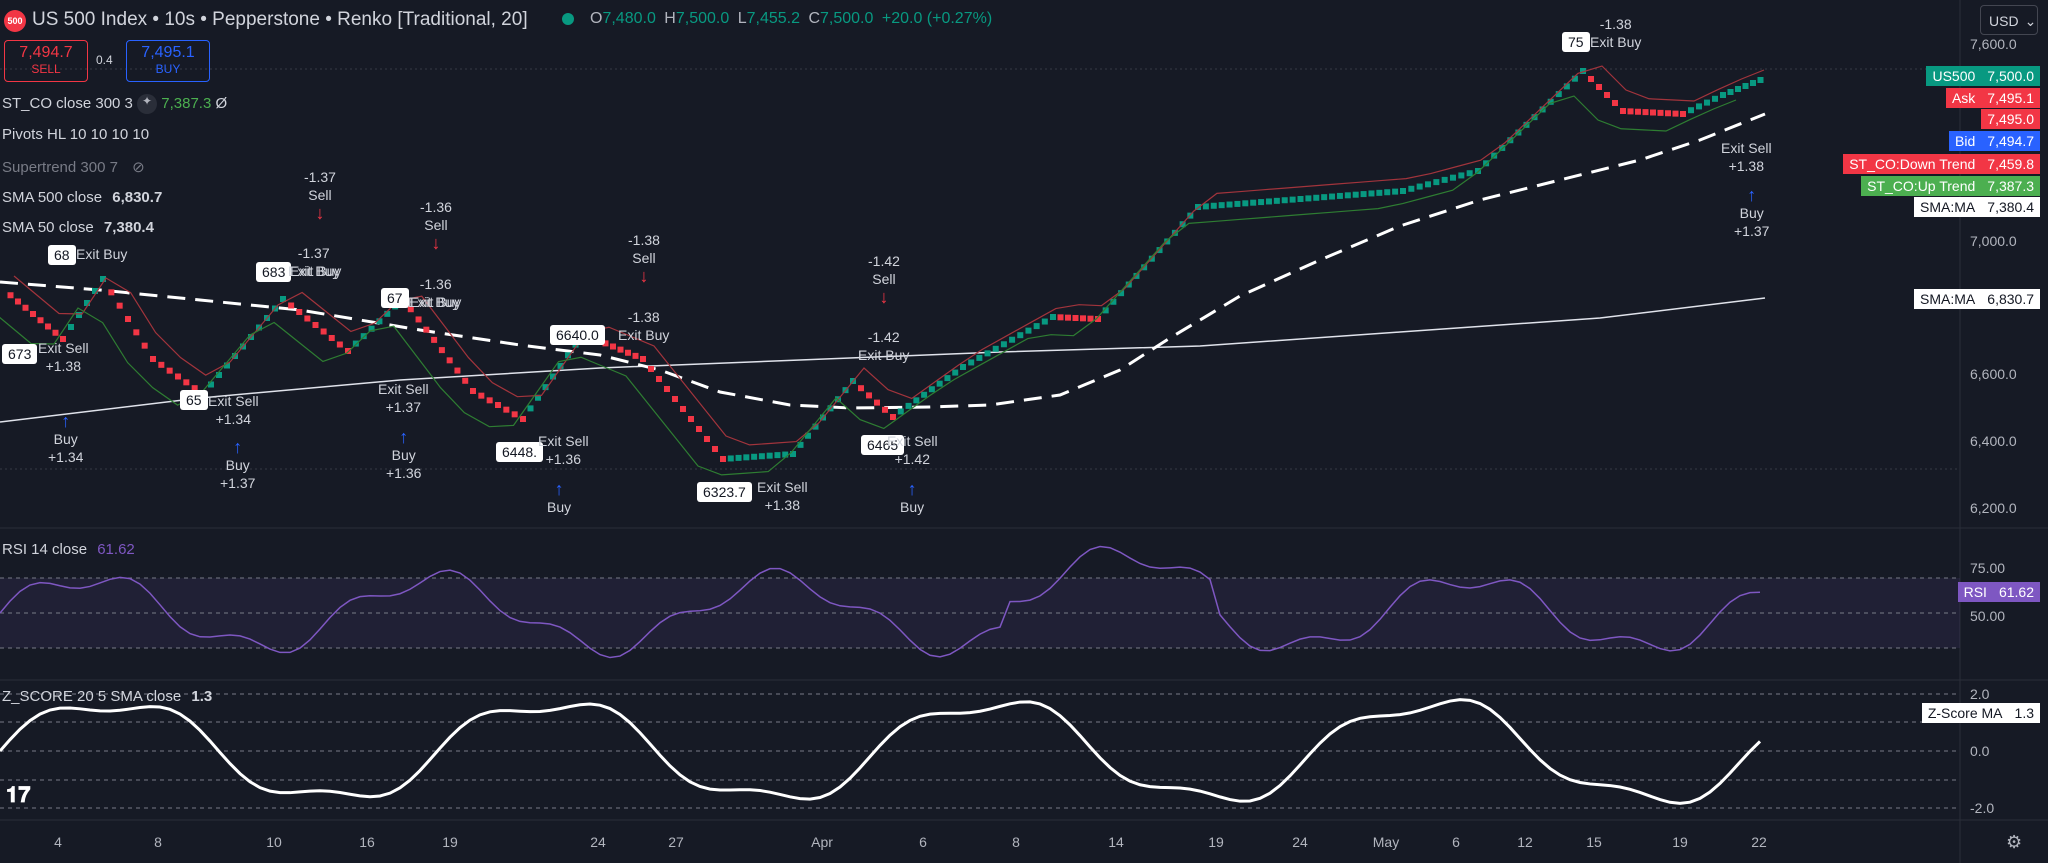  Describe the element at coordinates (15, 21) in the screenshot. I see `symbol-badge-icon: 500` at that location.